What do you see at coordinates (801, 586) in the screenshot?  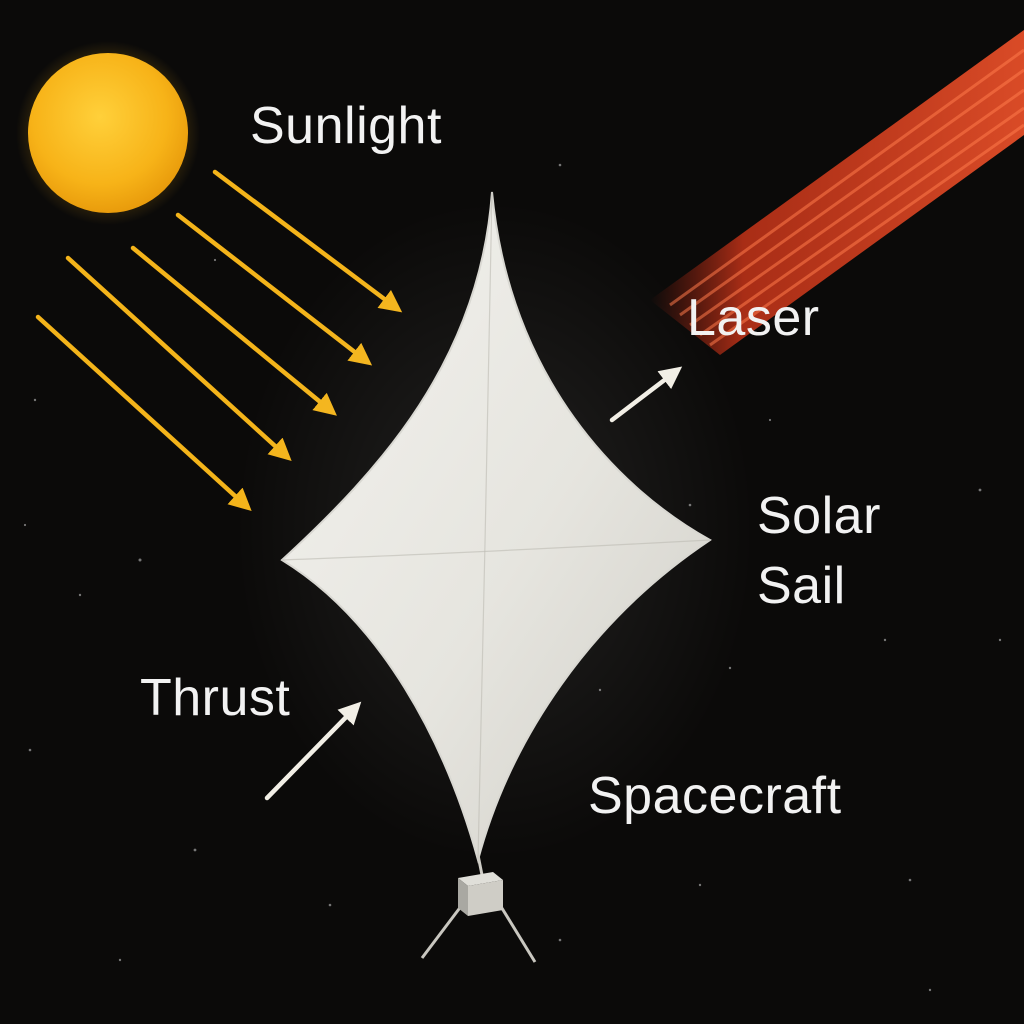 I see `solar-sail-label-line2: Sail` at bounding box center [801, 586].